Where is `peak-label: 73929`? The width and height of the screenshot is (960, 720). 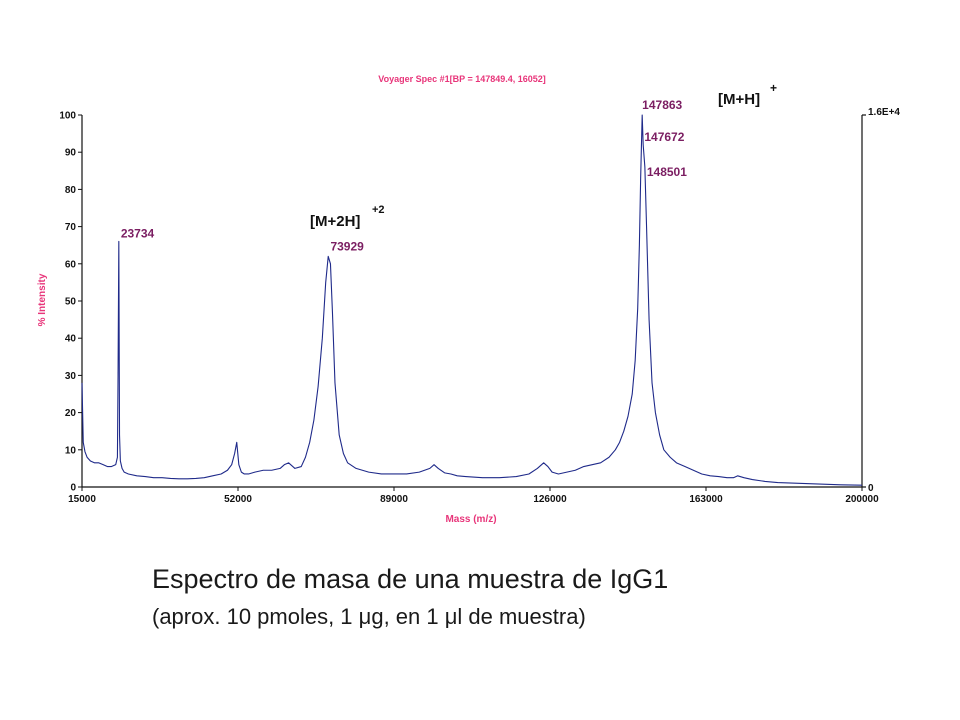 peak-label: 73929 is located at coordinates (347, 246).